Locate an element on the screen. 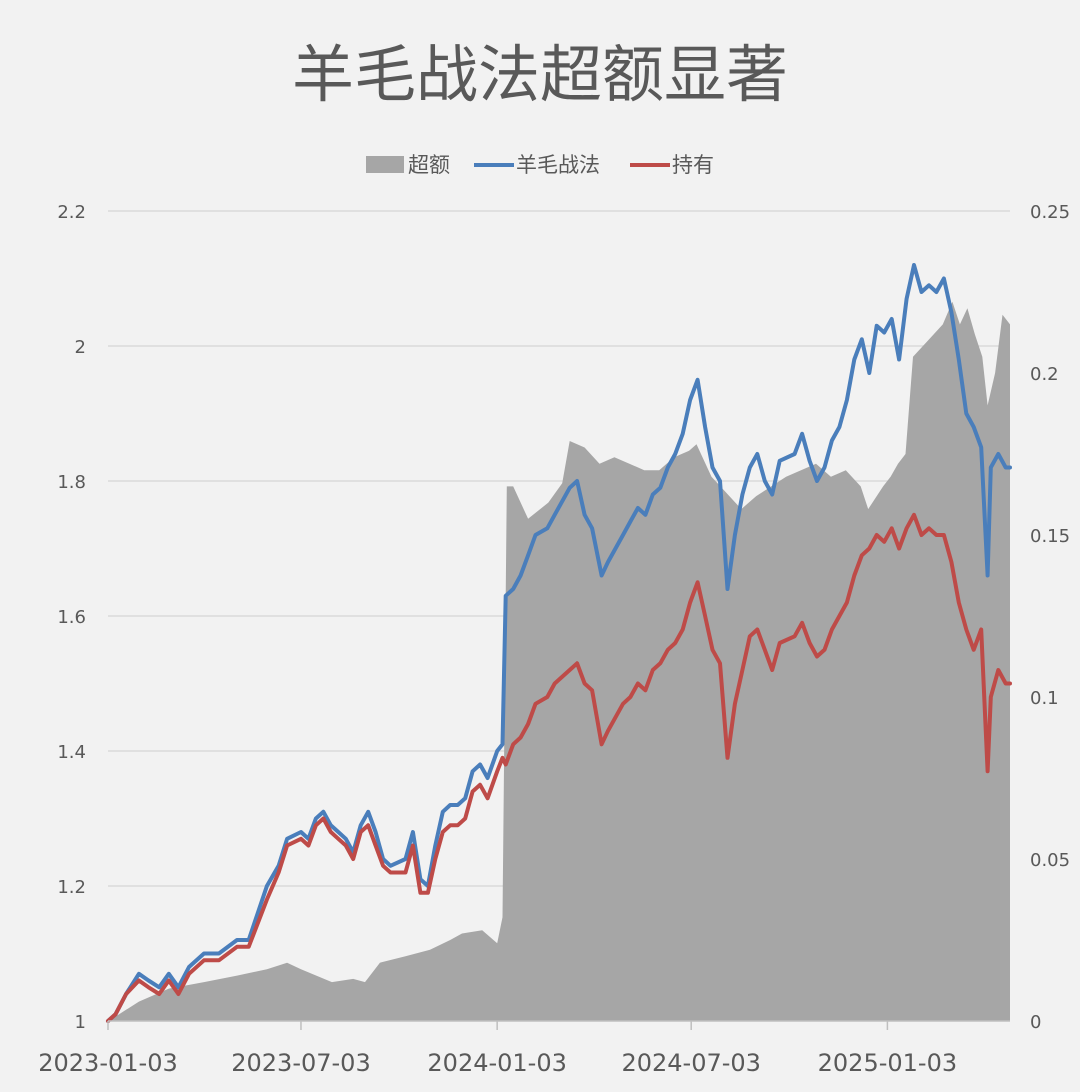 The height and width of the screenshot is (1092, 1080). x-tick-label-2: 2024-01-03 is located at coordinates (496, 1063).